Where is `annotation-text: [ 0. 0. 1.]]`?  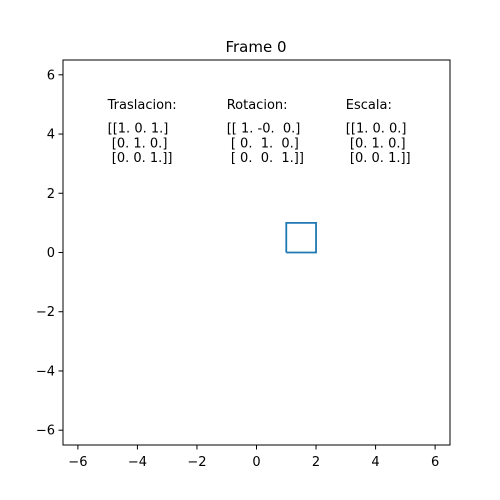
annotation-text: [ 0. 0. 1.]] is located at coordinates (265, 158).